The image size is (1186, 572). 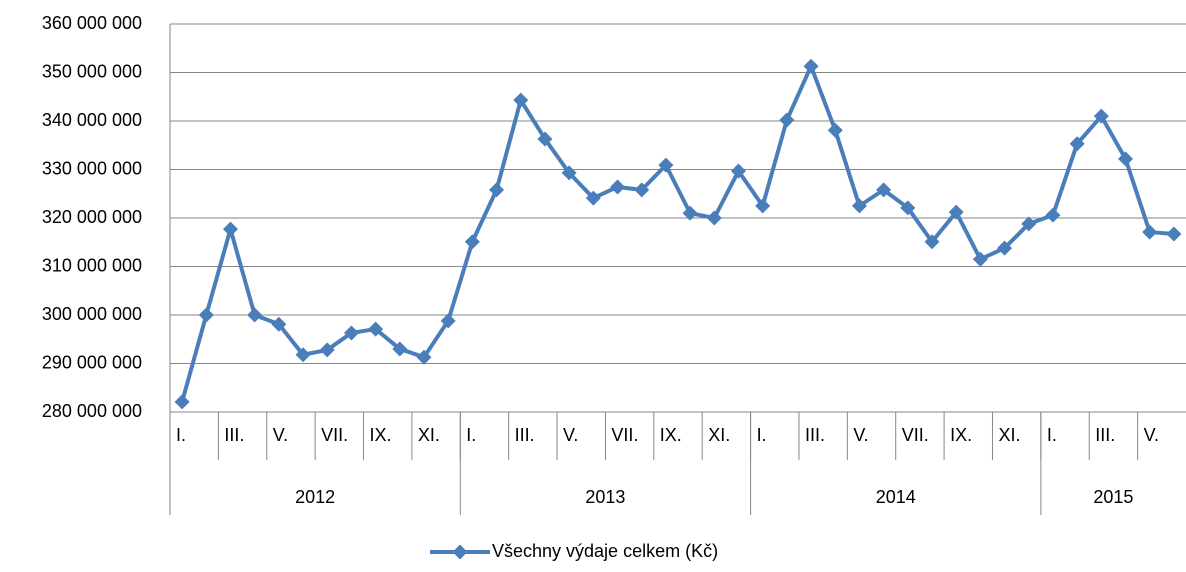 I want to click on group-label: 2015, so click(x=1113, y=497).